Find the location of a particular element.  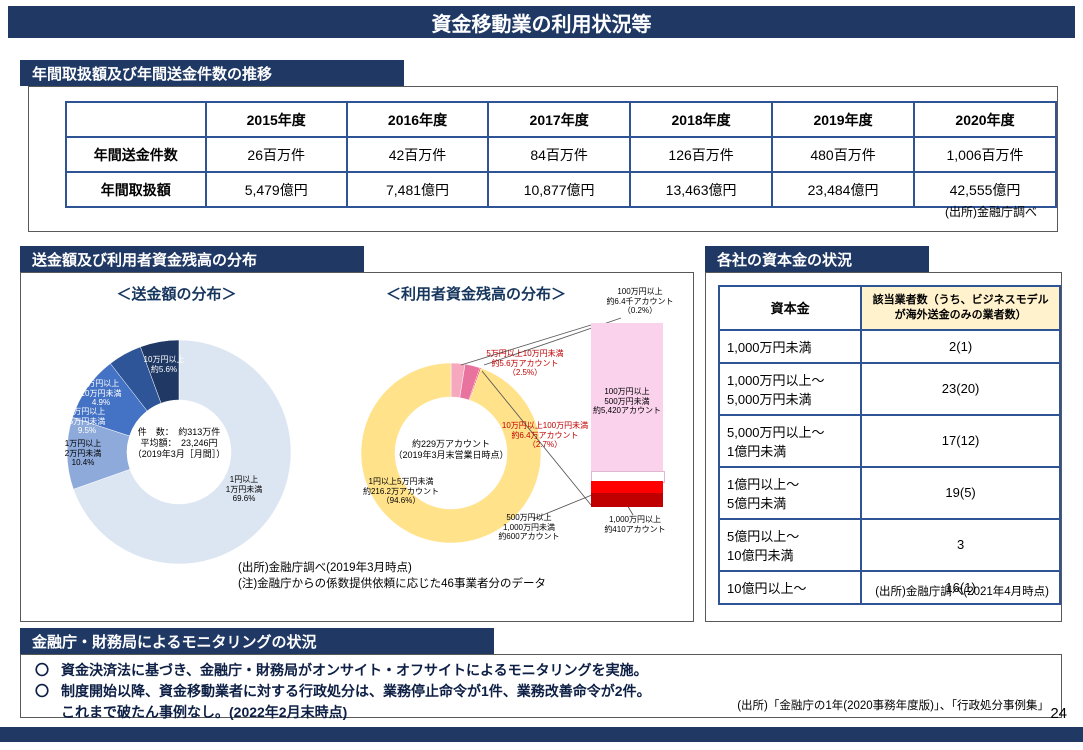

chart-title: ＜送金額の分布＞ is located at coordinates (176, 294).